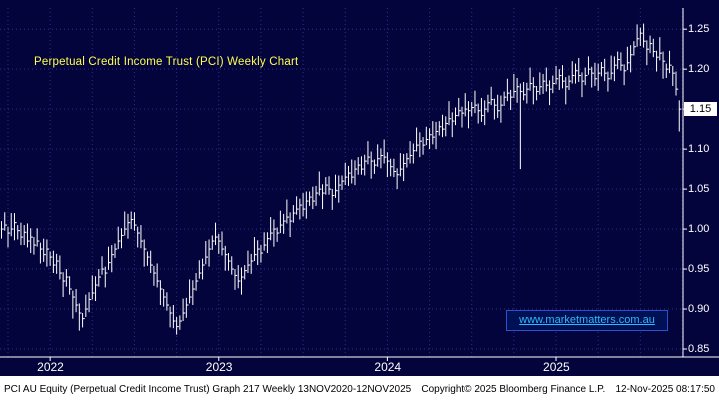 The height and width of the screenshot is (403, 719). Describe the element at coordinates (388, 367) in the screenshot. I see `x-axis-year-label: 2024` at that location.